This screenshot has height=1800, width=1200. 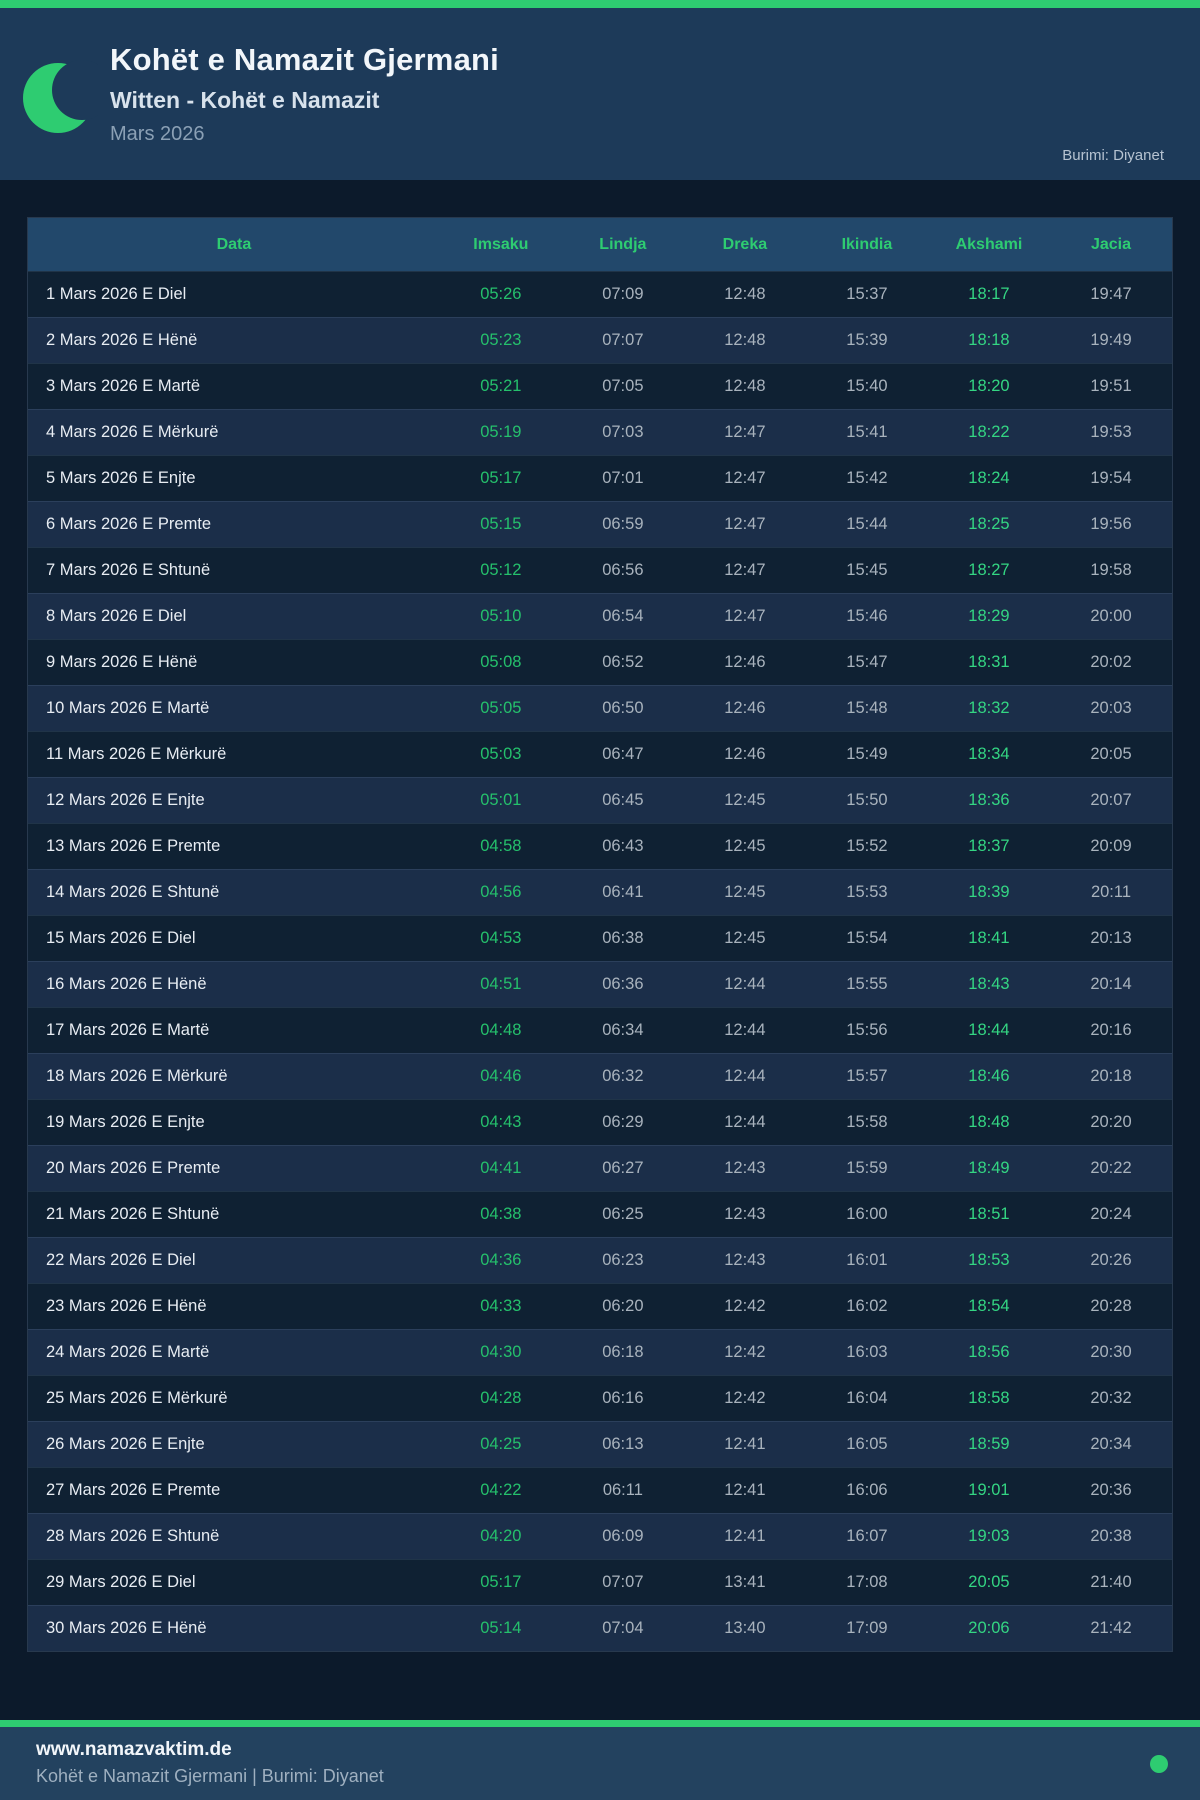 What do you see at coordinates (123, 386) in the screenshot?
I see `date-cell: 3 Mars 2026 E Martë` at bounding box center [123, 386].